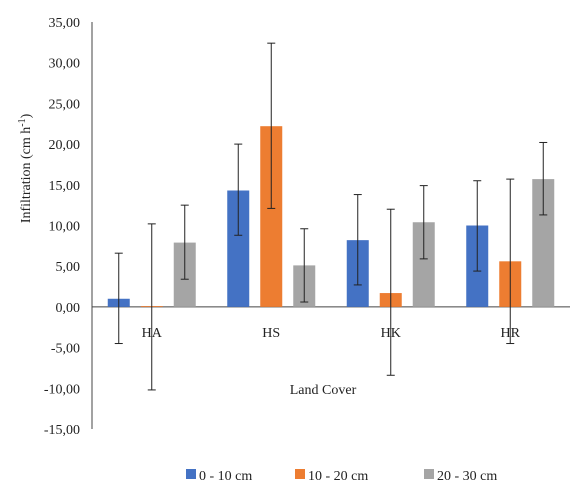 Image resolution: width=573 pixels, height=495 pixels. I want to click on y-tick-label: 0,00, so click(68, 308).